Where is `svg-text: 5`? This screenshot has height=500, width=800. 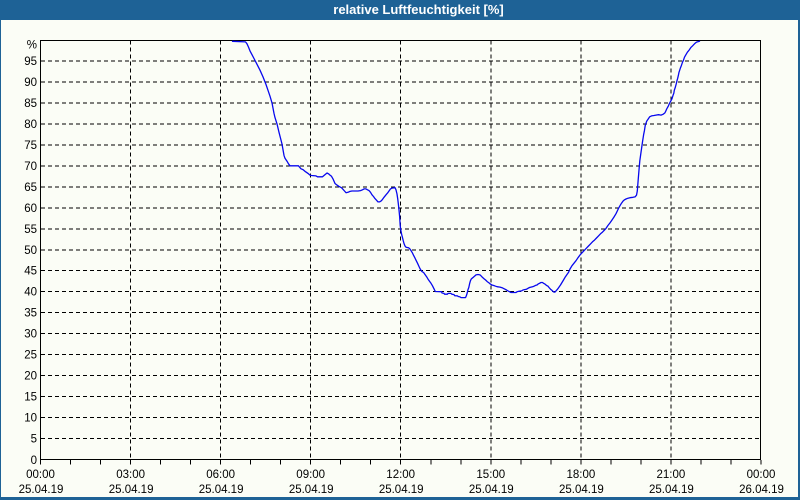 svg-text: 5 is located at coordinates (34, 440).